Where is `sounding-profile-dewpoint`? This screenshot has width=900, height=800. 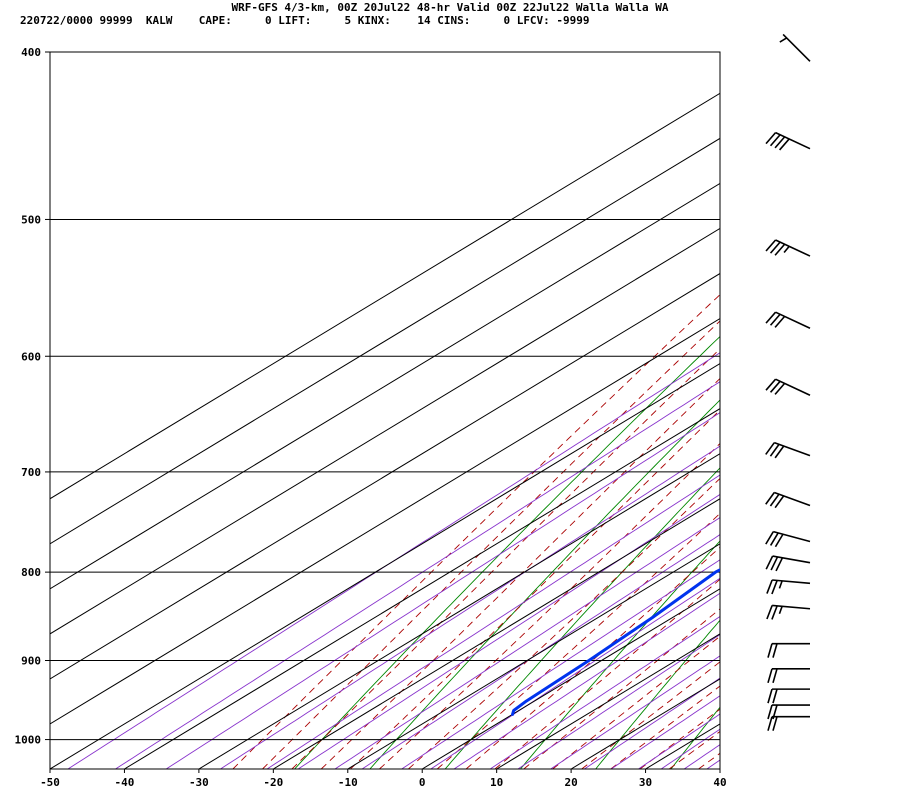 sounding-profile-dewpoint is located at coordinates (615, 642).